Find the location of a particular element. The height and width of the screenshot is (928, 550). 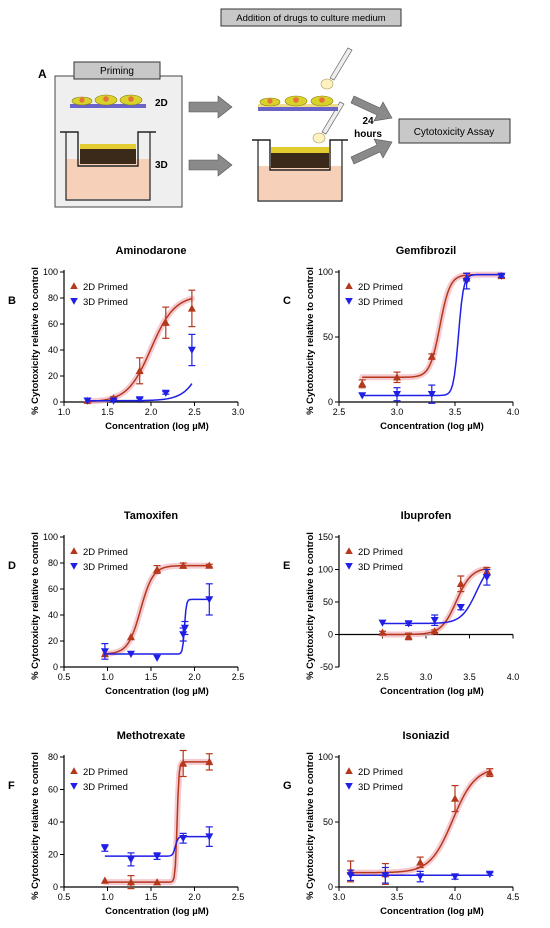

x-tick-label: 4.0 is located at coordinates (513, 412).